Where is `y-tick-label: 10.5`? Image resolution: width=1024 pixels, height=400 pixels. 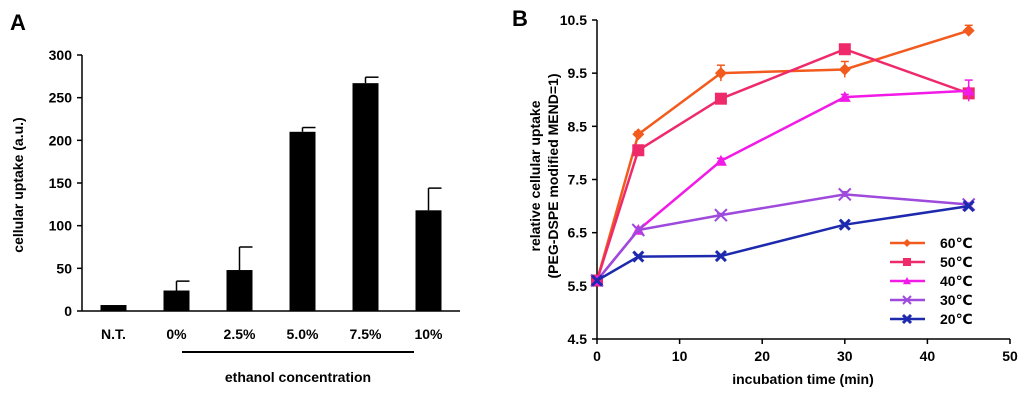 y-tick-label: 10.5 is located at coordinates (573, 20).